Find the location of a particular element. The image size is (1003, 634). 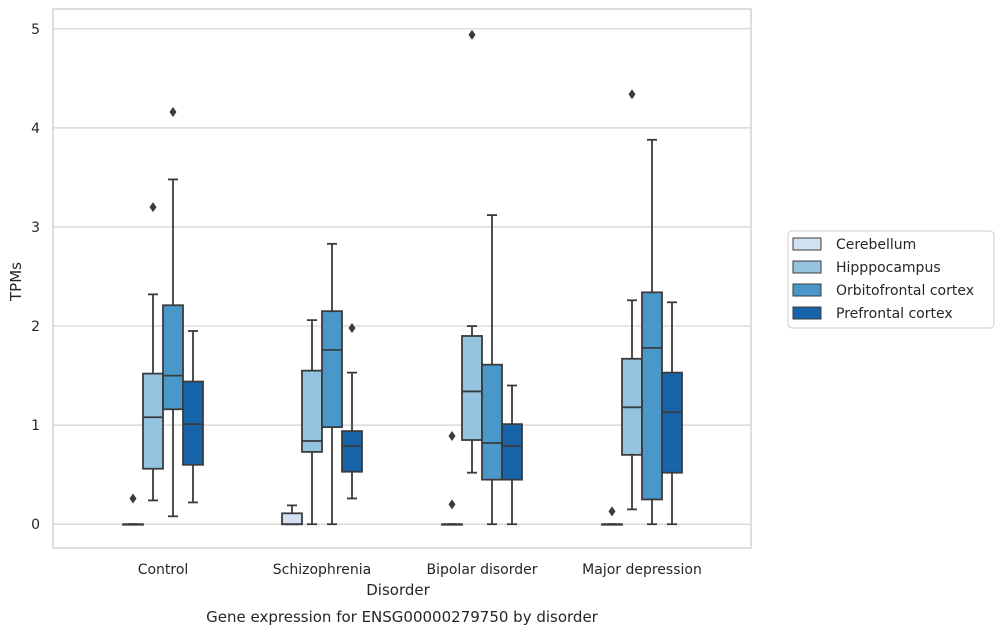

y-tick-label: 4 is located at coordinates (35, 129).